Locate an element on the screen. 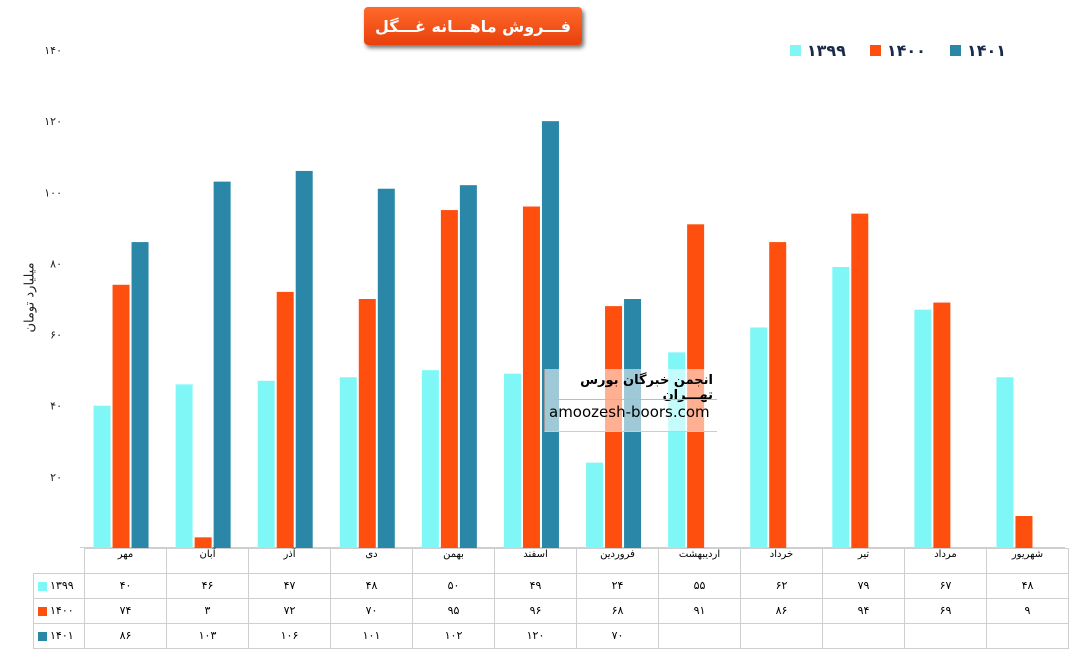  legend-label: ۱۴۰۱ is located at coordinates (986, 50).